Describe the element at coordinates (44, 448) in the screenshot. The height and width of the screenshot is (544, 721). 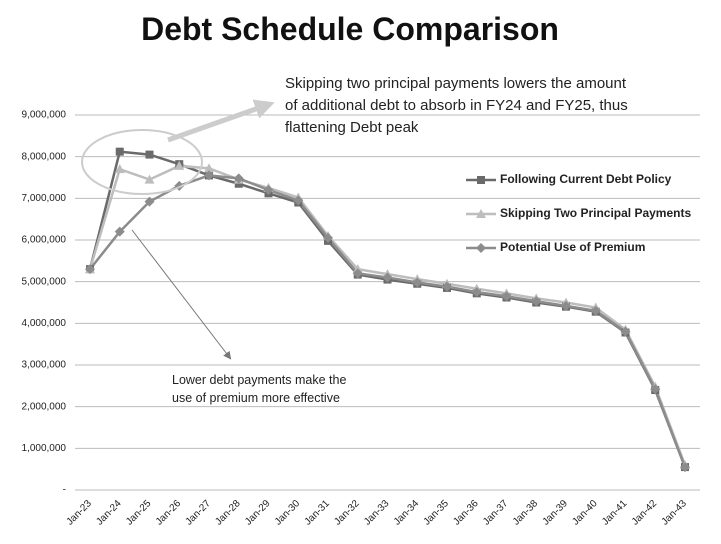
I see `y-tick-label: 1,000,000` at that location.